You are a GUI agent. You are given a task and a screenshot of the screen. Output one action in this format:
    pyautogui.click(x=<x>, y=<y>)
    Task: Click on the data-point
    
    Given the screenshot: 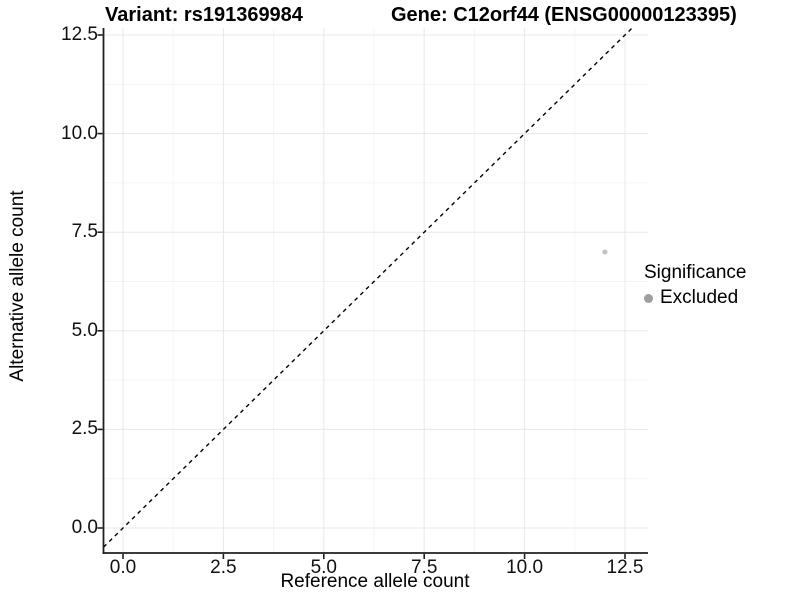 What is the action you would take?
    pyautogui.click(x=605, y=252)
    